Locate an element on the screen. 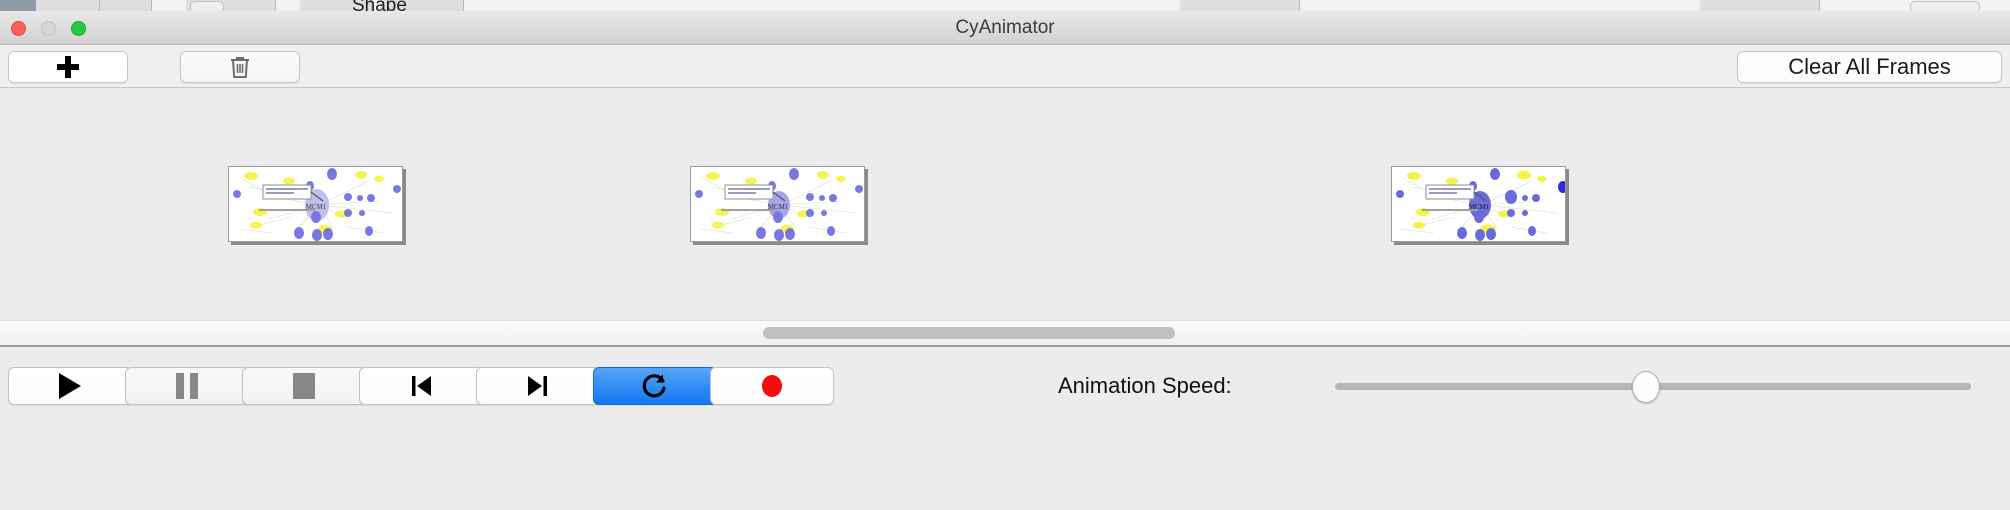  plus-icon is located at coordinates (68, 67).